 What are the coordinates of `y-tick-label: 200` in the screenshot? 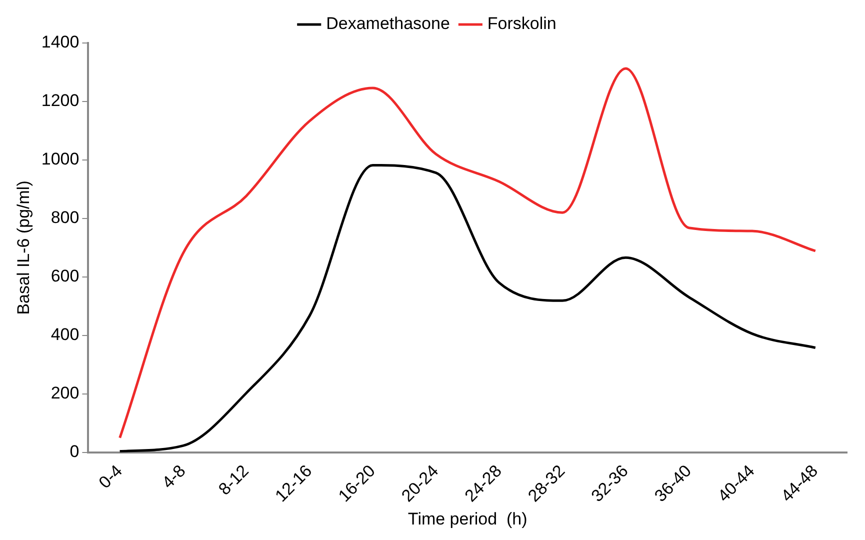 It's located at (65, 393).